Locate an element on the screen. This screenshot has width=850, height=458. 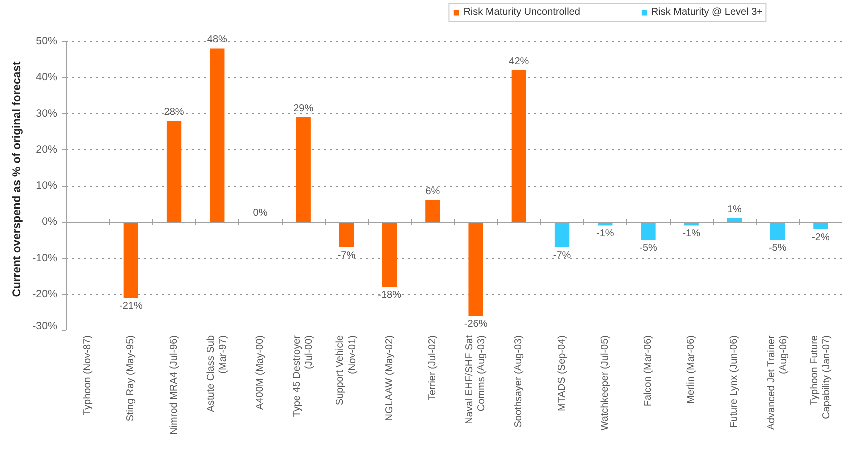
x-tick-label: Watchkeeper (Jul-05) is located at coordinates (605, 383).